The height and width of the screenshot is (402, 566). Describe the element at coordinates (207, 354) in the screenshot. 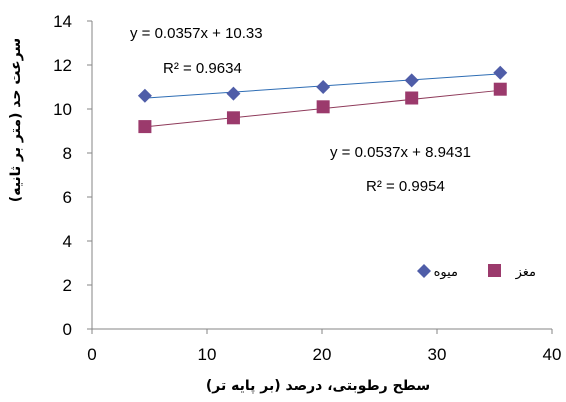

I see `x-tick-label: 10` at that location.